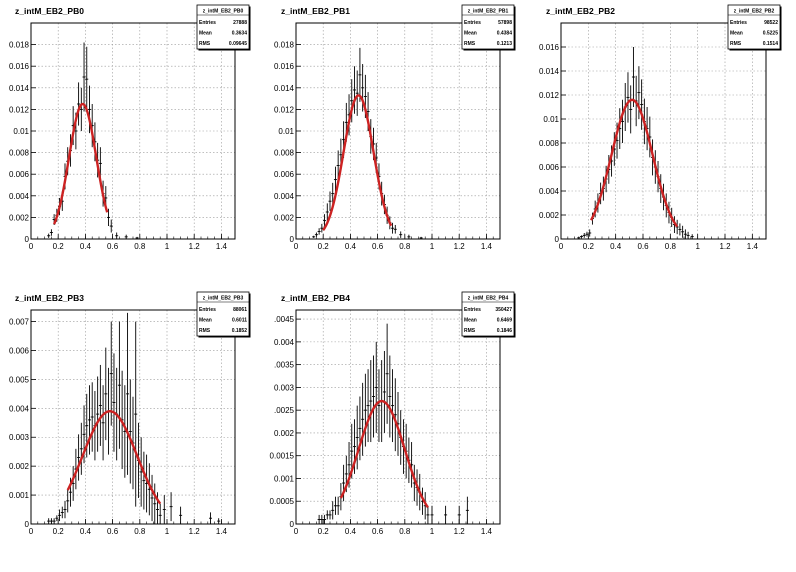  I want to click on stats-value: 0.5225, so click(771, 34).